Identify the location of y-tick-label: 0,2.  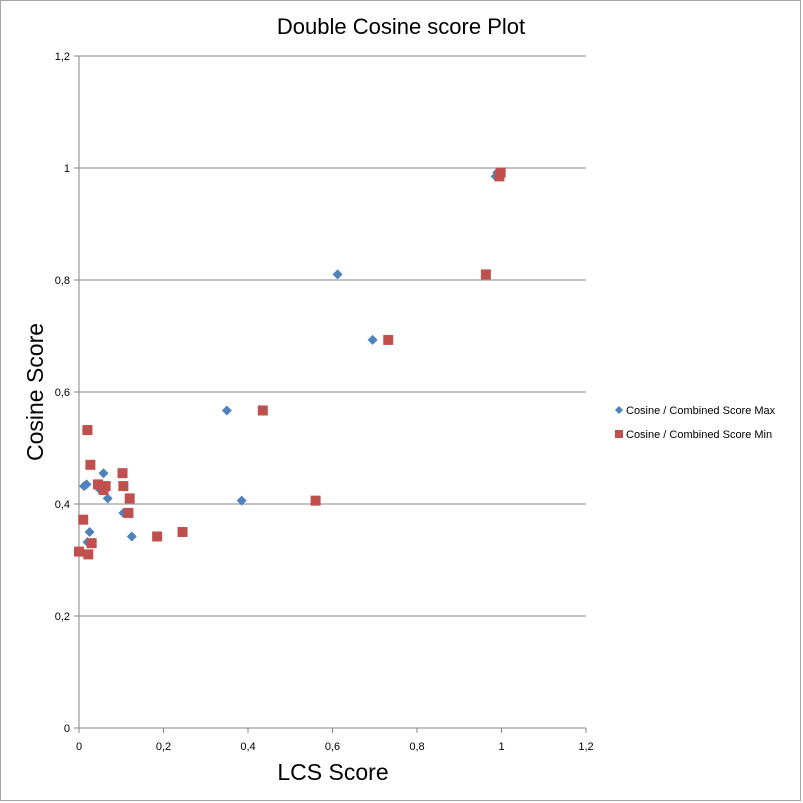
(62, 617).